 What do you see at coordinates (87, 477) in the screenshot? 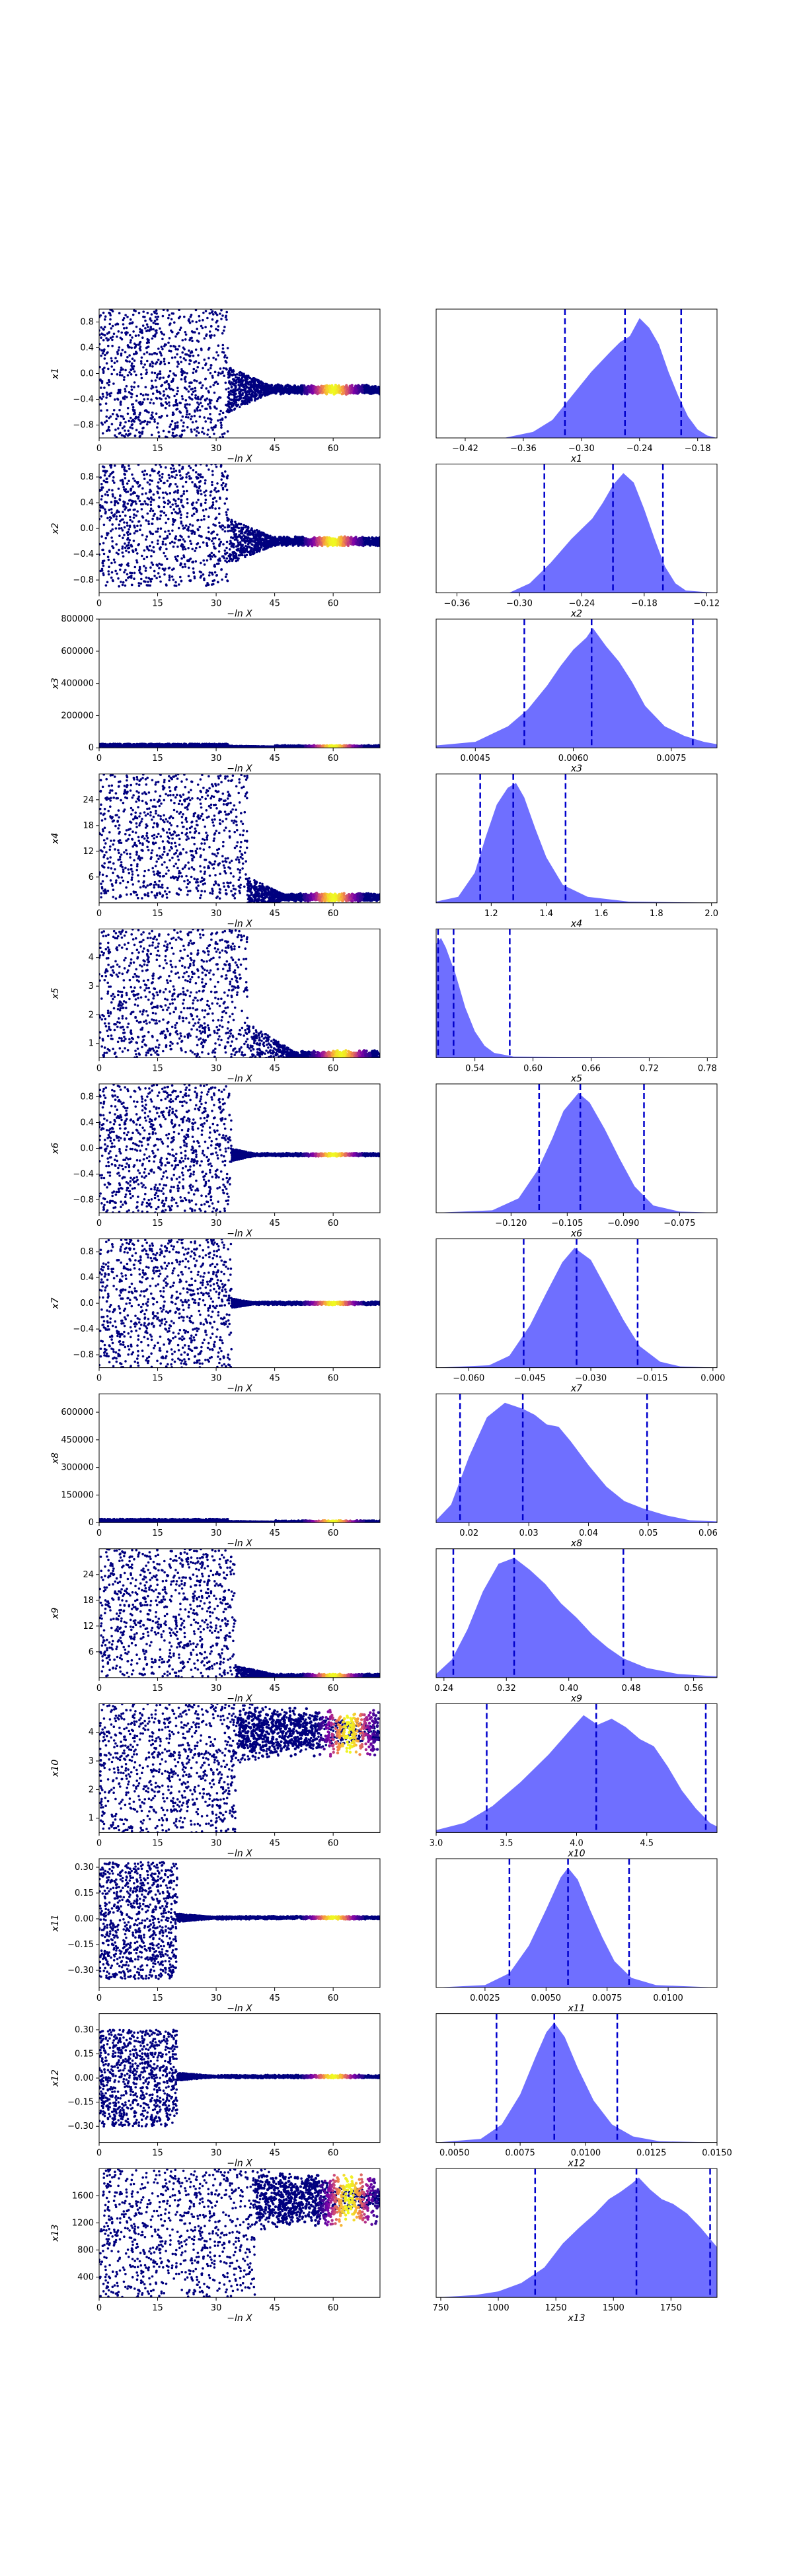
I see `y-tick-label: 0.8` at bounding box center [87, 477].